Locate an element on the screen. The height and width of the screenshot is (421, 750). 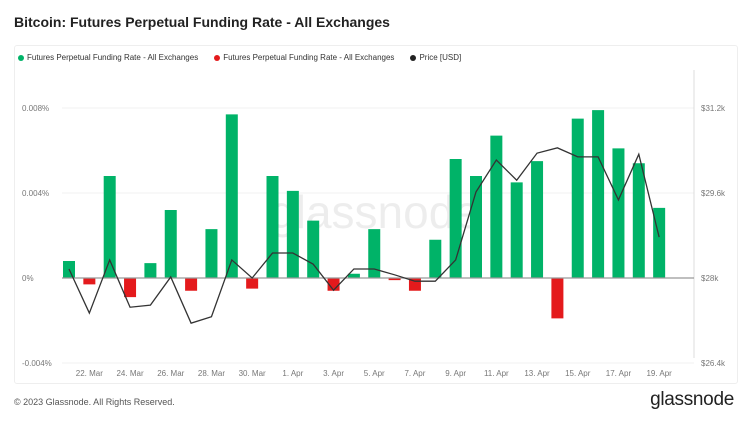
bar-17-Apr is located at coordinates (618, 213).